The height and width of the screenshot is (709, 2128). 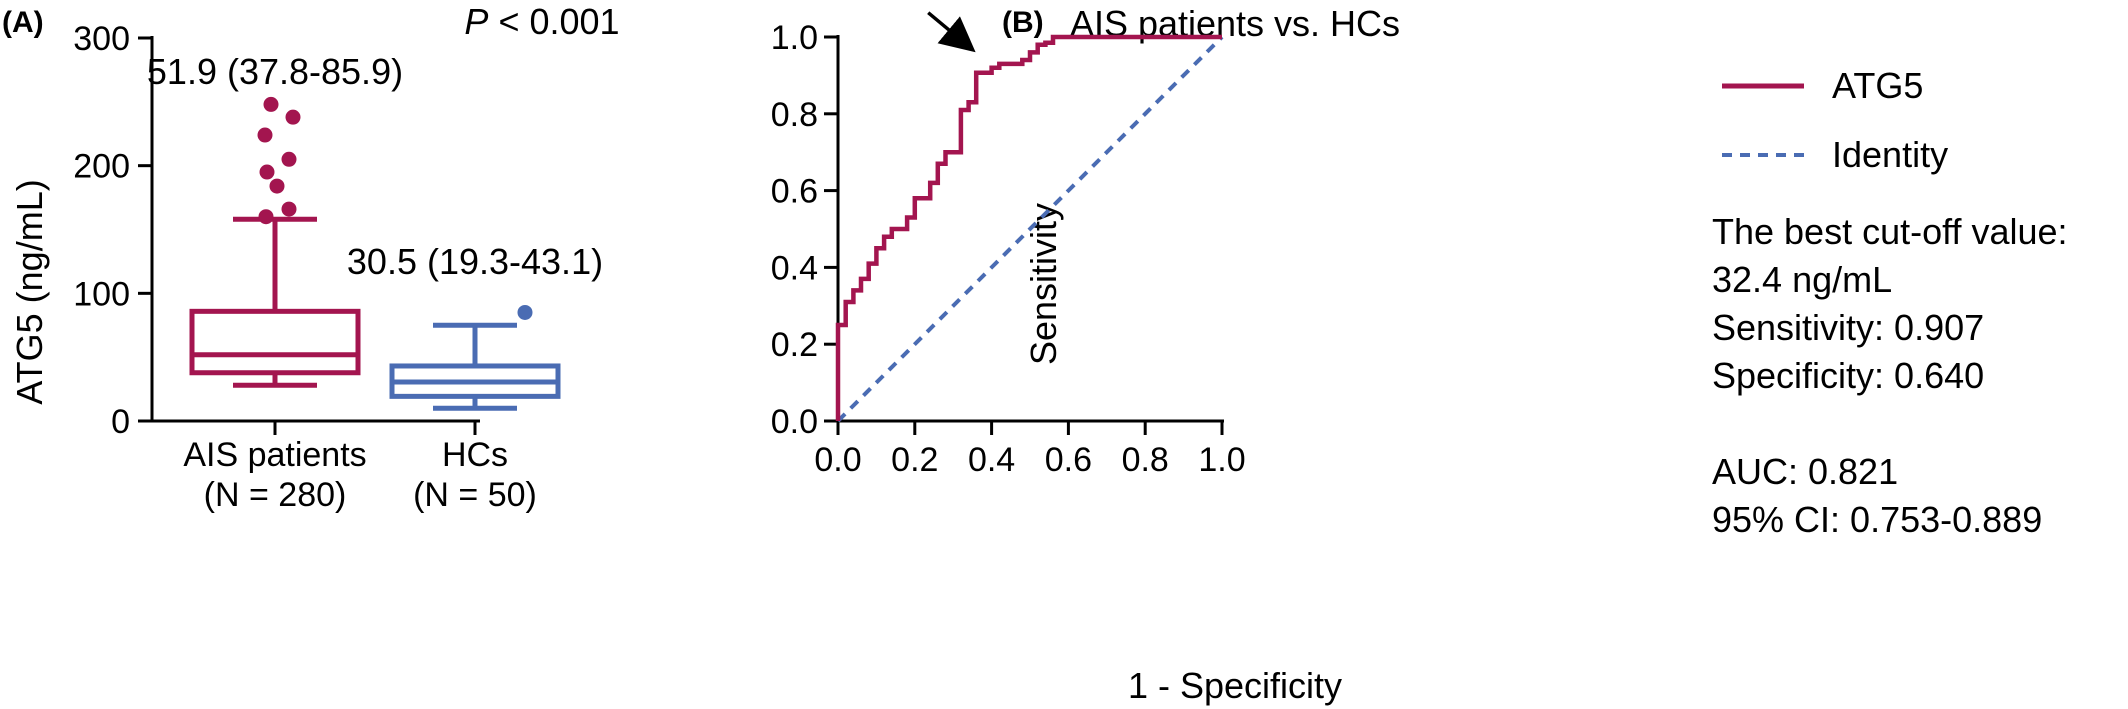 What do you see at coordinates (275, 342) in the screenshot?
I see `box-iqr` at bounding box center [275, 342].